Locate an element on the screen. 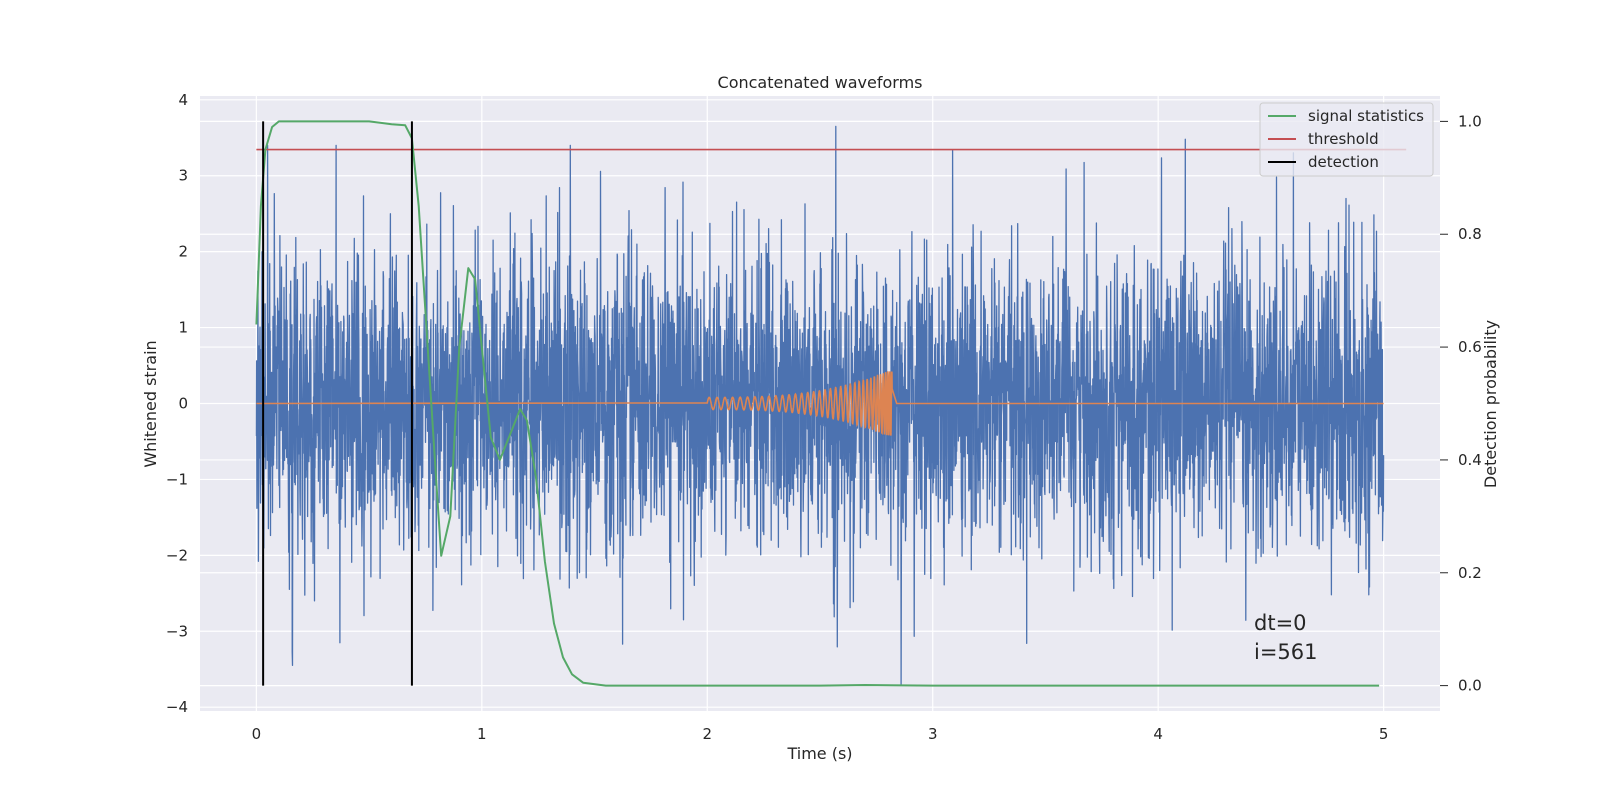 Image resolution: width=1600 pixels, height=800 pixels. y2-axis-label: Detection probability is located at coordinates (1490, 404).